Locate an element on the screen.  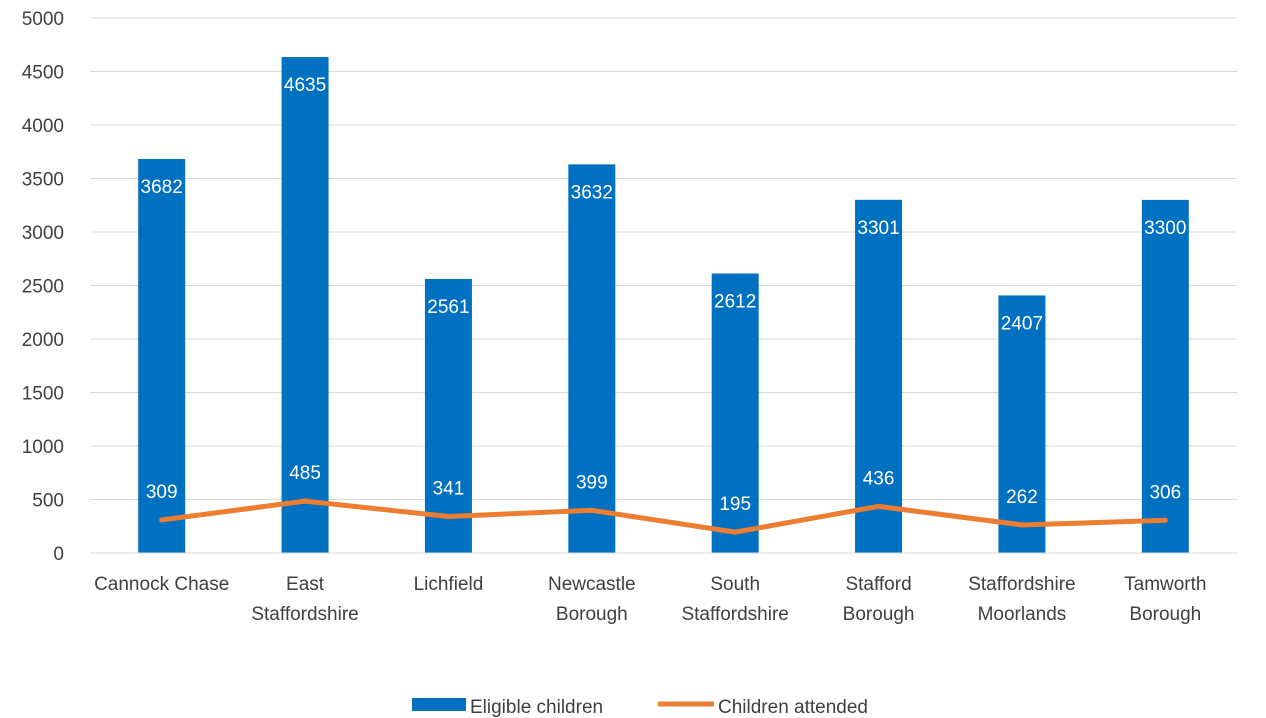
x-tick-label: Tamworth is located at coordinates (1165, 584).